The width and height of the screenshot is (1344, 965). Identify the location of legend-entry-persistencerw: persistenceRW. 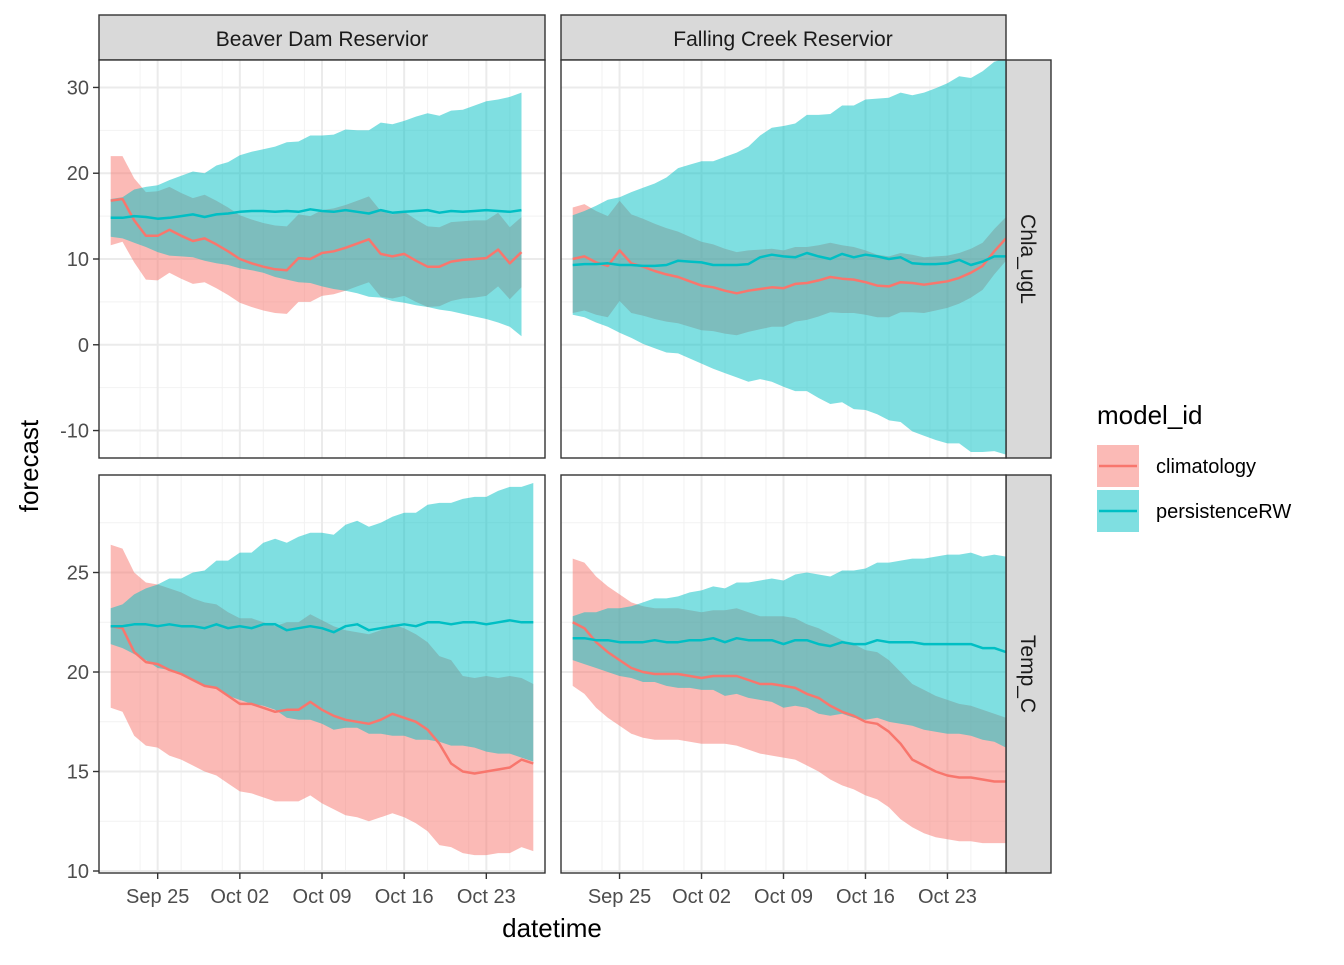
(1194, 511).